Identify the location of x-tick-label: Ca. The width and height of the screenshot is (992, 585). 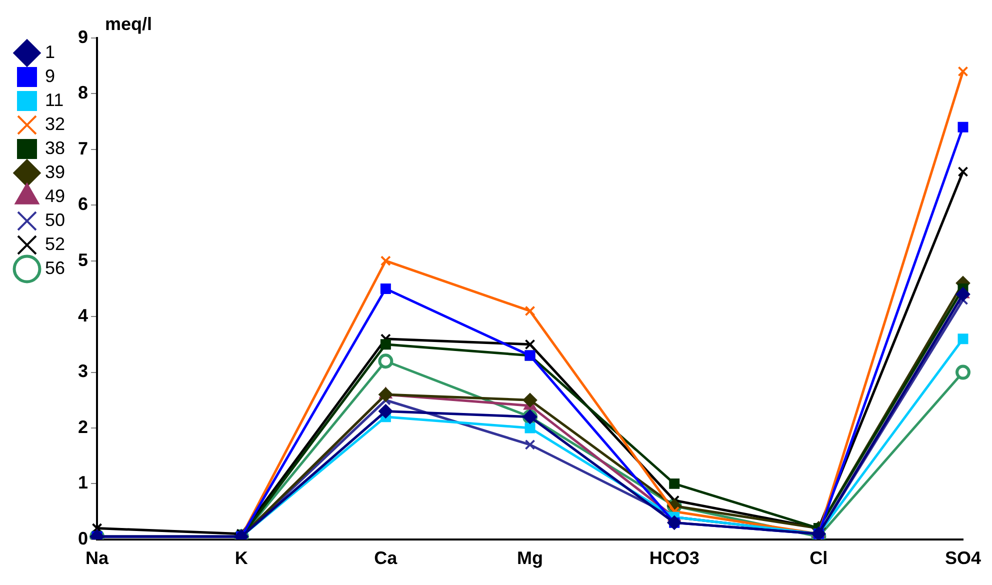
(386, 558).